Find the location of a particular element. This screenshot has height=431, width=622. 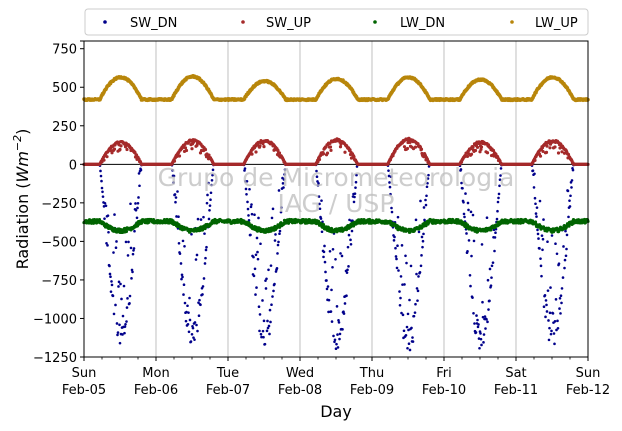

y-tick-label: 500 is located at coordinates (64, 88).